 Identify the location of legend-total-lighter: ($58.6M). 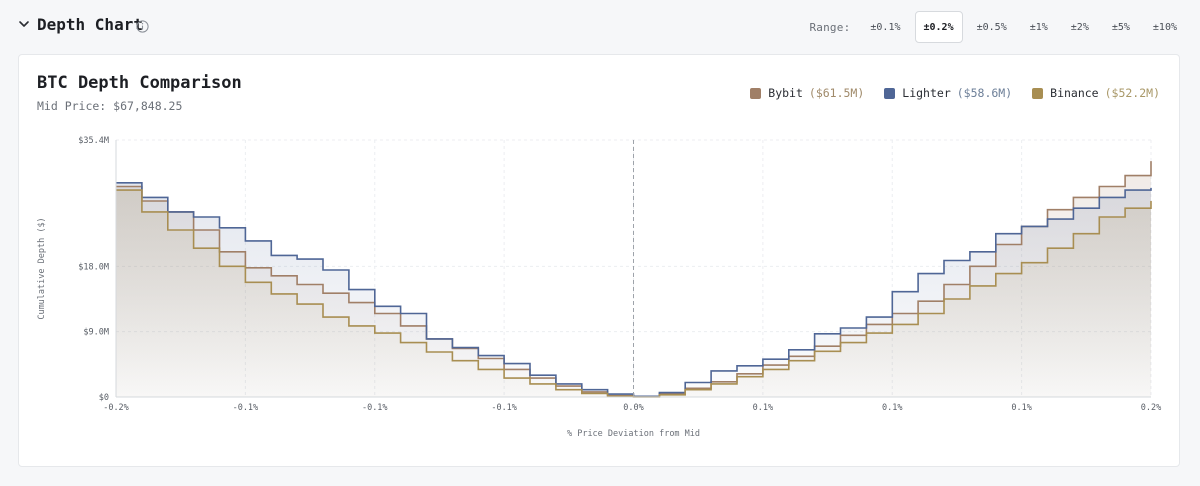
(984, 93).